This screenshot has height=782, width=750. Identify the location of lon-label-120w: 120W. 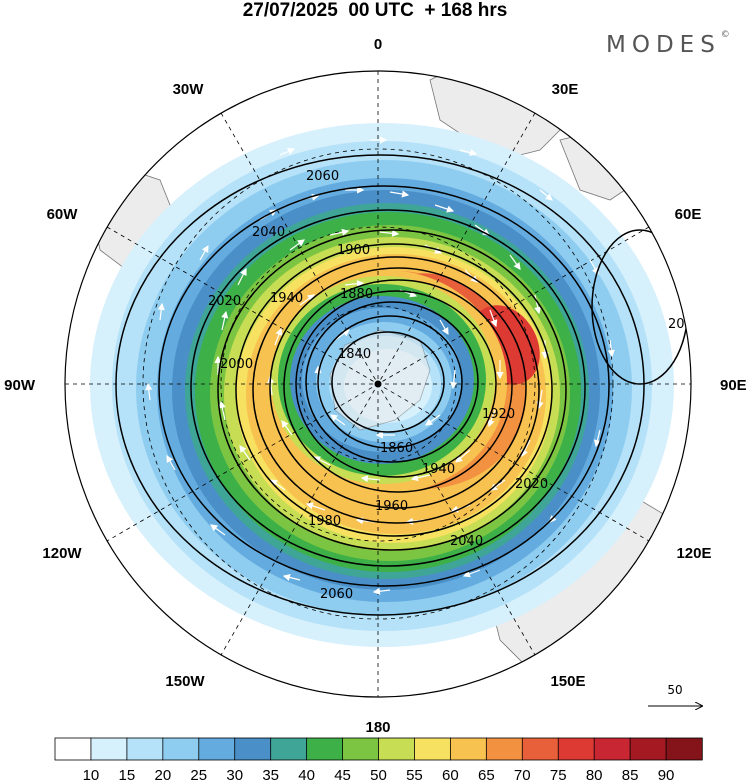
(62, 553).